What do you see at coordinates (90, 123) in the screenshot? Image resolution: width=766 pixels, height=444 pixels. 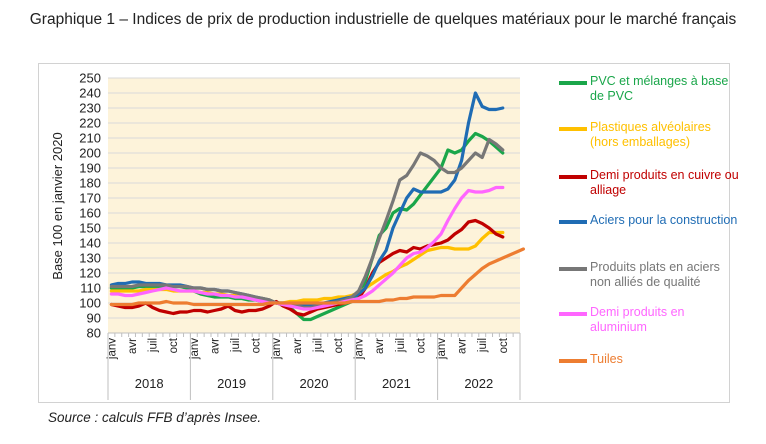 I see `y-tick-label: 220` at bounding box center [90, 123].